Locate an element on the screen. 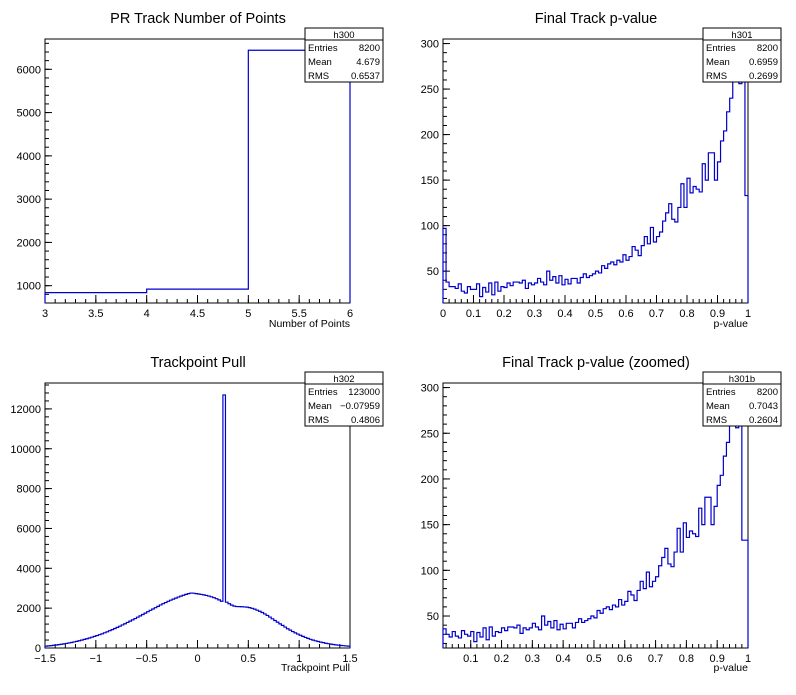 The image size is (796, 695). x-tick-label: 5 is located at coordinates (248, 314).